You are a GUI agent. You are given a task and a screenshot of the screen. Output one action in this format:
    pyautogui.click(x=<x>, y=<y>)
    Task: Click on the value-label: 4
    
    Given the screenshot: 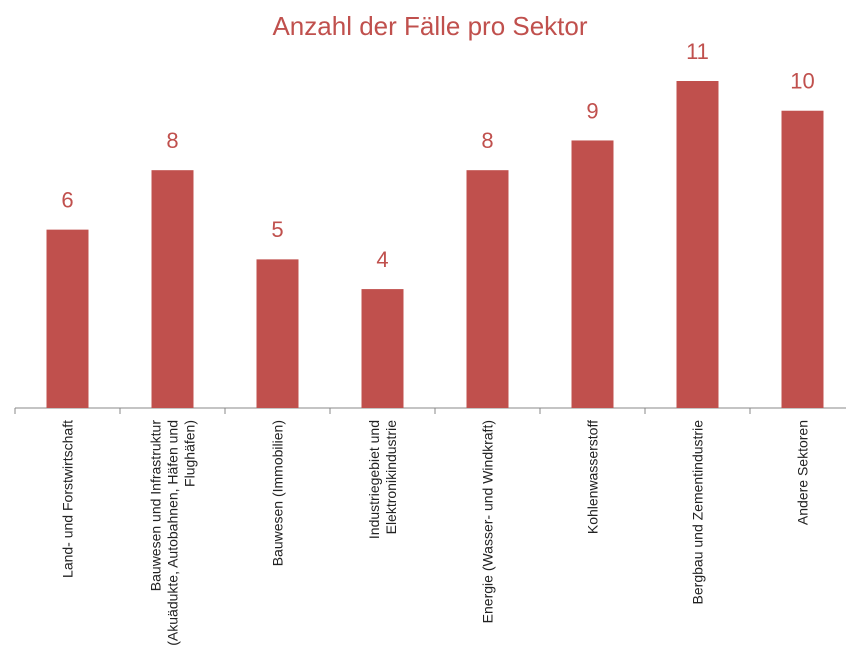 What is the action you would take?
    pyautogui.click(x=382, y=259)
    